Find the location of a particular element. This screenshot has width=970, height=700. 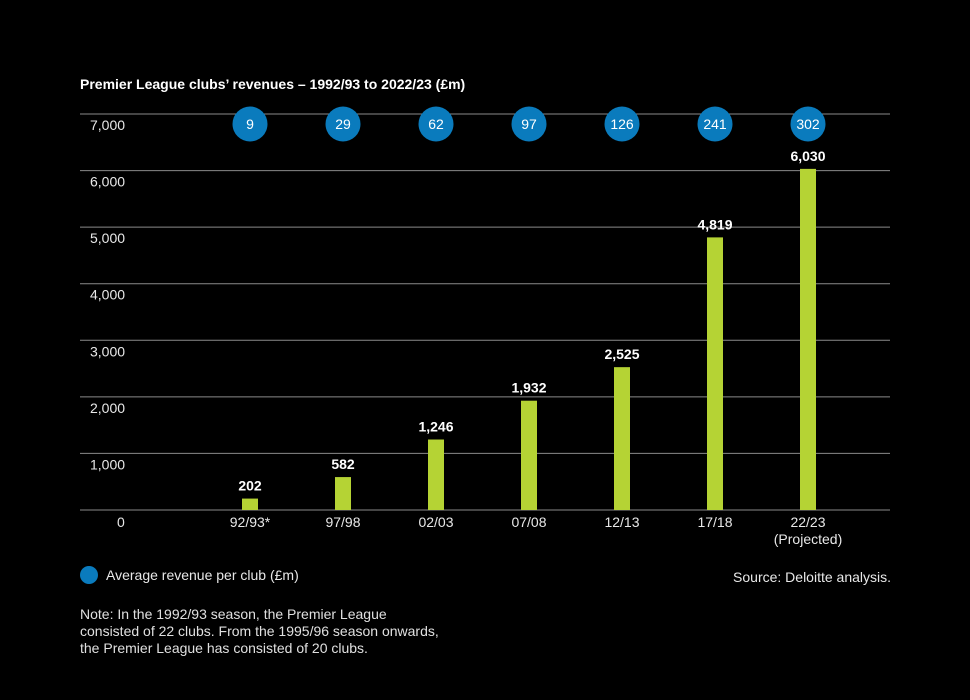

bar-value-label: 4,819 is located at coordinates (714, 224).